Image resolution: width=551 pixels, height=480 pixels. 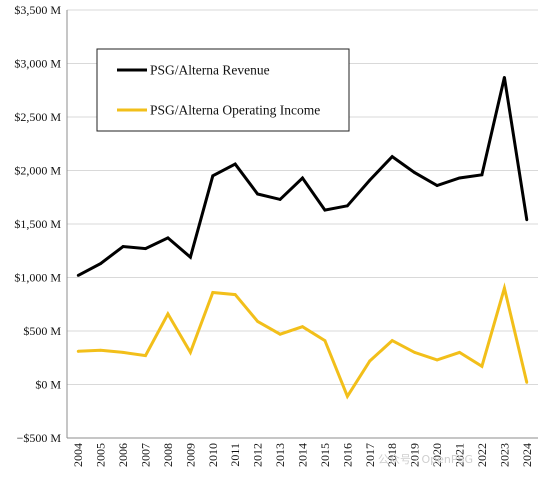 I want to click on x-tick-label: 2007, so click(x=146, y=455).